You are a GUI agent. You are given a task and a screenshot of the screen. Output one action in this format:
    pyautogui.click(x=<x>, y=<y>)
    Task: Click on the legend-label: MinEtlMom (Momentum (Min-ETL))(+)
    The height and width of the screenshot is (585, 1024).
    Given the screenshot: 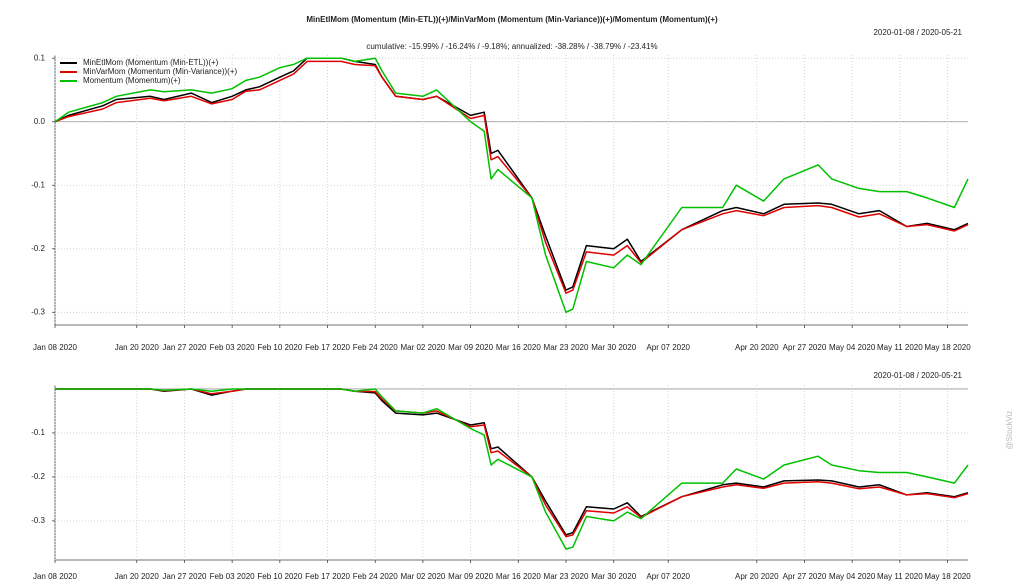 What is the action you would take?
    pyautogui.click(x=151, y=62)
    